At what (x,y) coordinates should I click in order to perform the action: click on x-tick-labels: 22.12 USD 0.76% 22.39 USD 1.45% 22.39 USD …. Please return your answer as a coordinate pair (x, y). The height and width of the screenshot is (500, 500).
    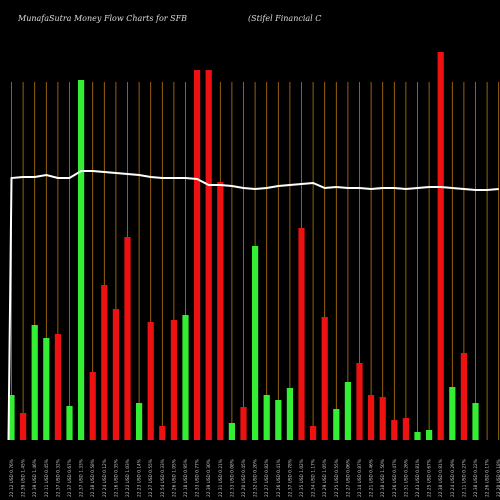
    Looking at the image, I should click on (254, 478).